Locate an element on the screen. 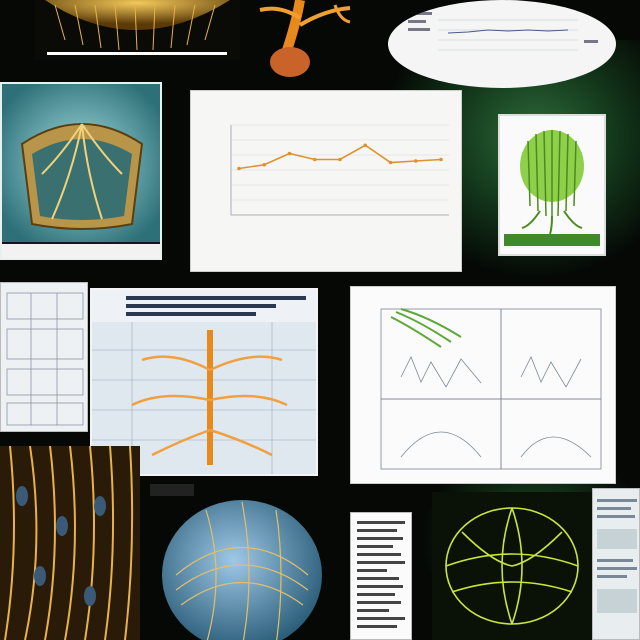 The image size is (640, 640). tile-blue-sphere is located at coordinates (241, 560).